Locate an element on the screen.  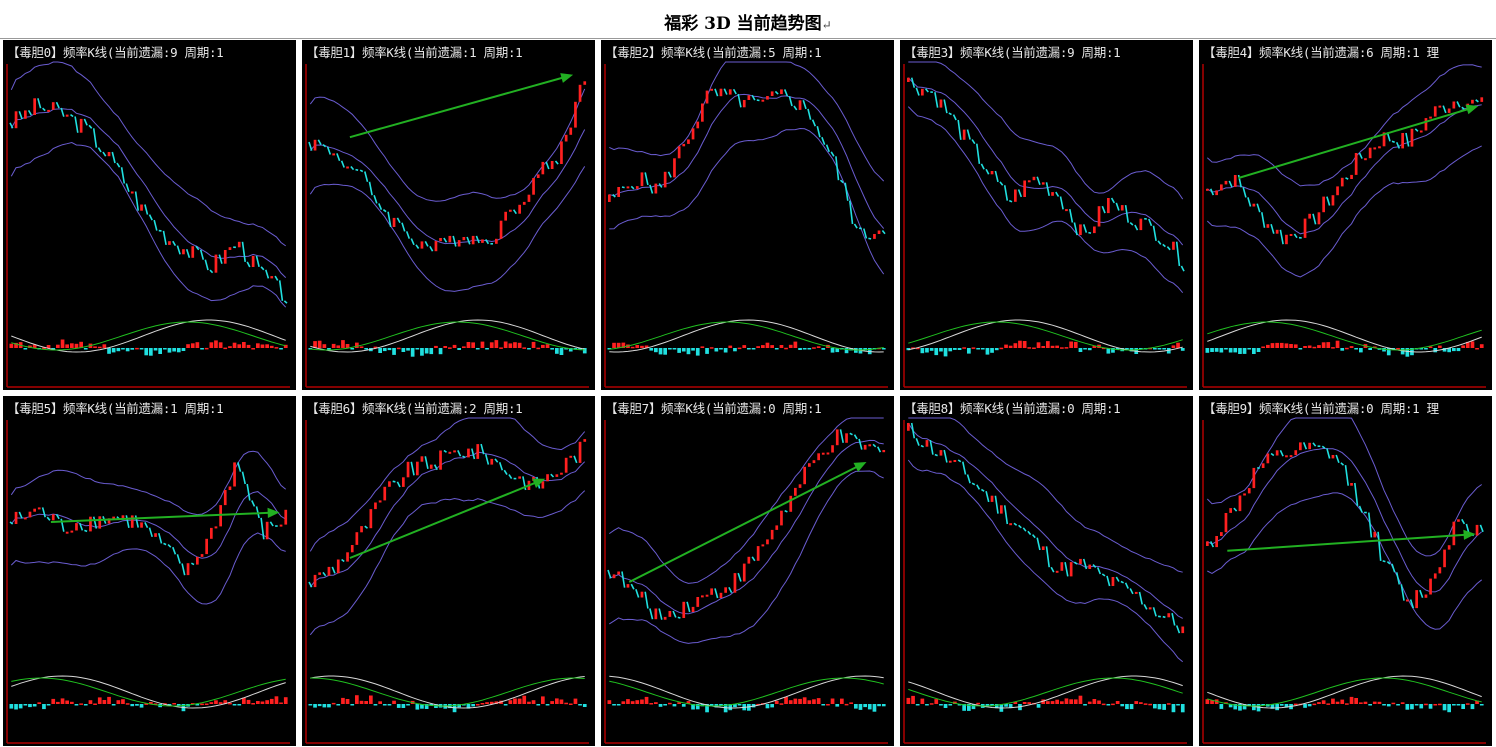
chart-panel-1: 【毒胆1】频率K线(当前遗漏:1 周期:1 is located at coordinates (448, 215).